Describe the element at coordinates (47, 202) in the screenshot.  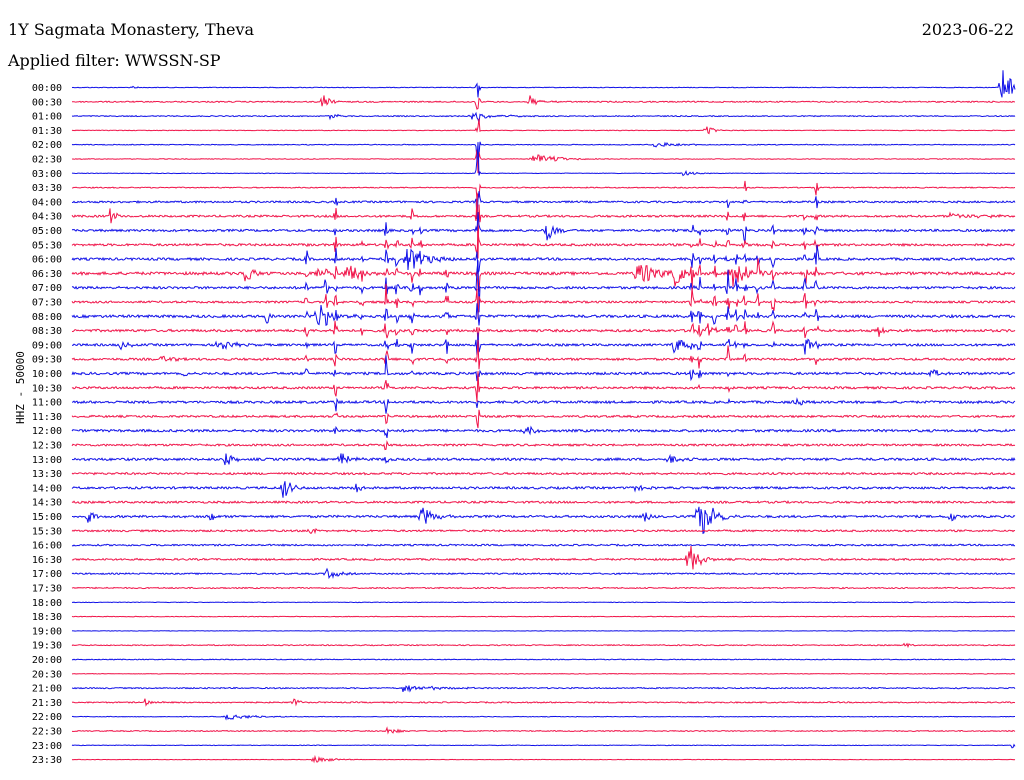
I see `row-label: 04:00` at that location.